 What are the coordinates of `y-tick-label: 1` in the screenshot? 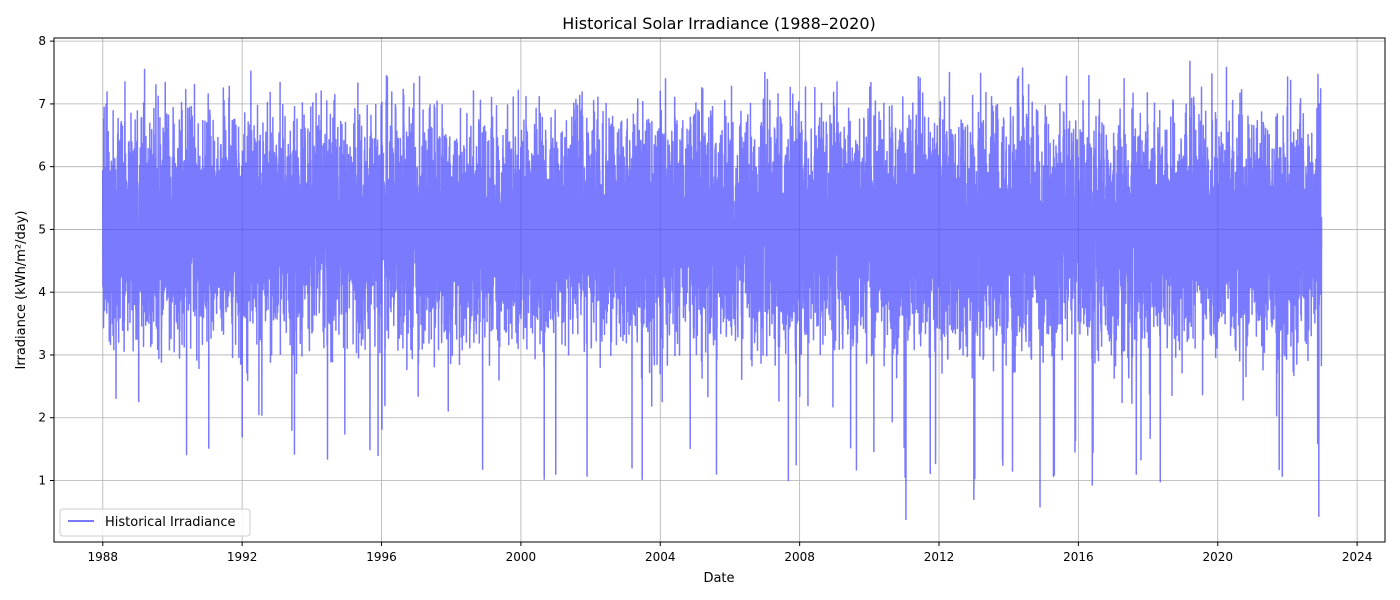 It's located at (42, 480).